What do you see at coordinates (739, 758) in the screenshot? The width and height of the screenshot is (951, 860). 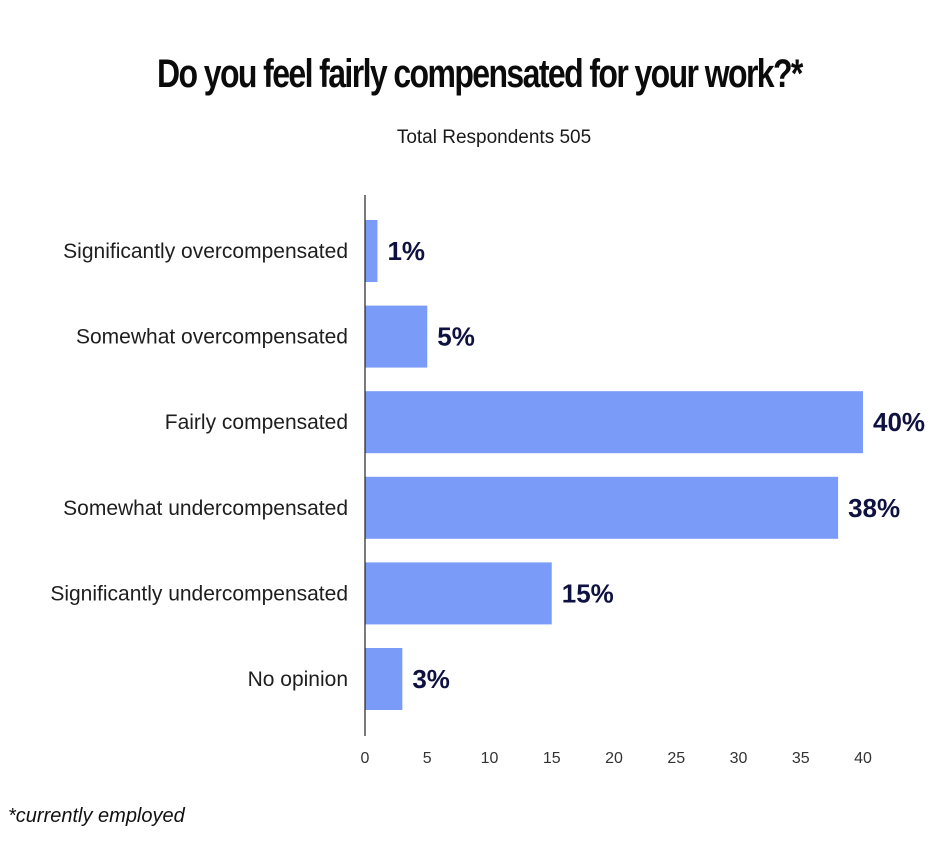 I see `x-tick-label: 30` at bounding box center [739, 758].